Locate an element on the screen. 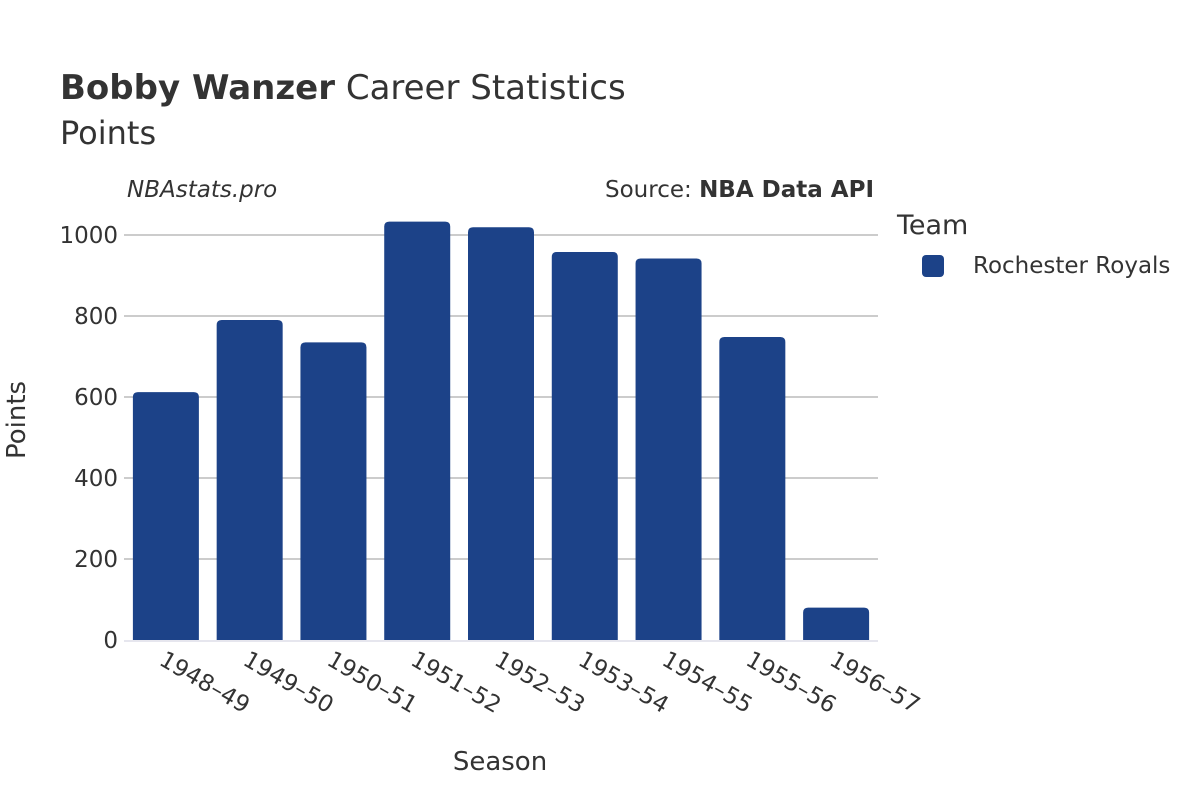 This screenshot has height=800, width=1200. bar-1956–57 is located at coordinates (836, 623).